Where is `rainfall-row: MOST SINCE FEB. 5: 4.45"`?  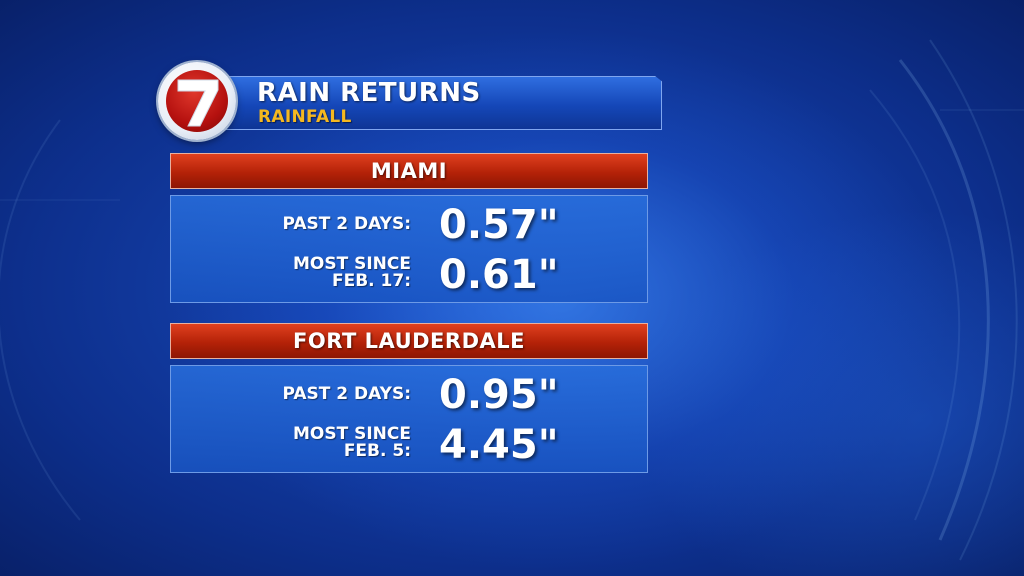 rainfall-row: MOST SINCE FEB. 5: 4.45" is located at coordinates (409, 445).